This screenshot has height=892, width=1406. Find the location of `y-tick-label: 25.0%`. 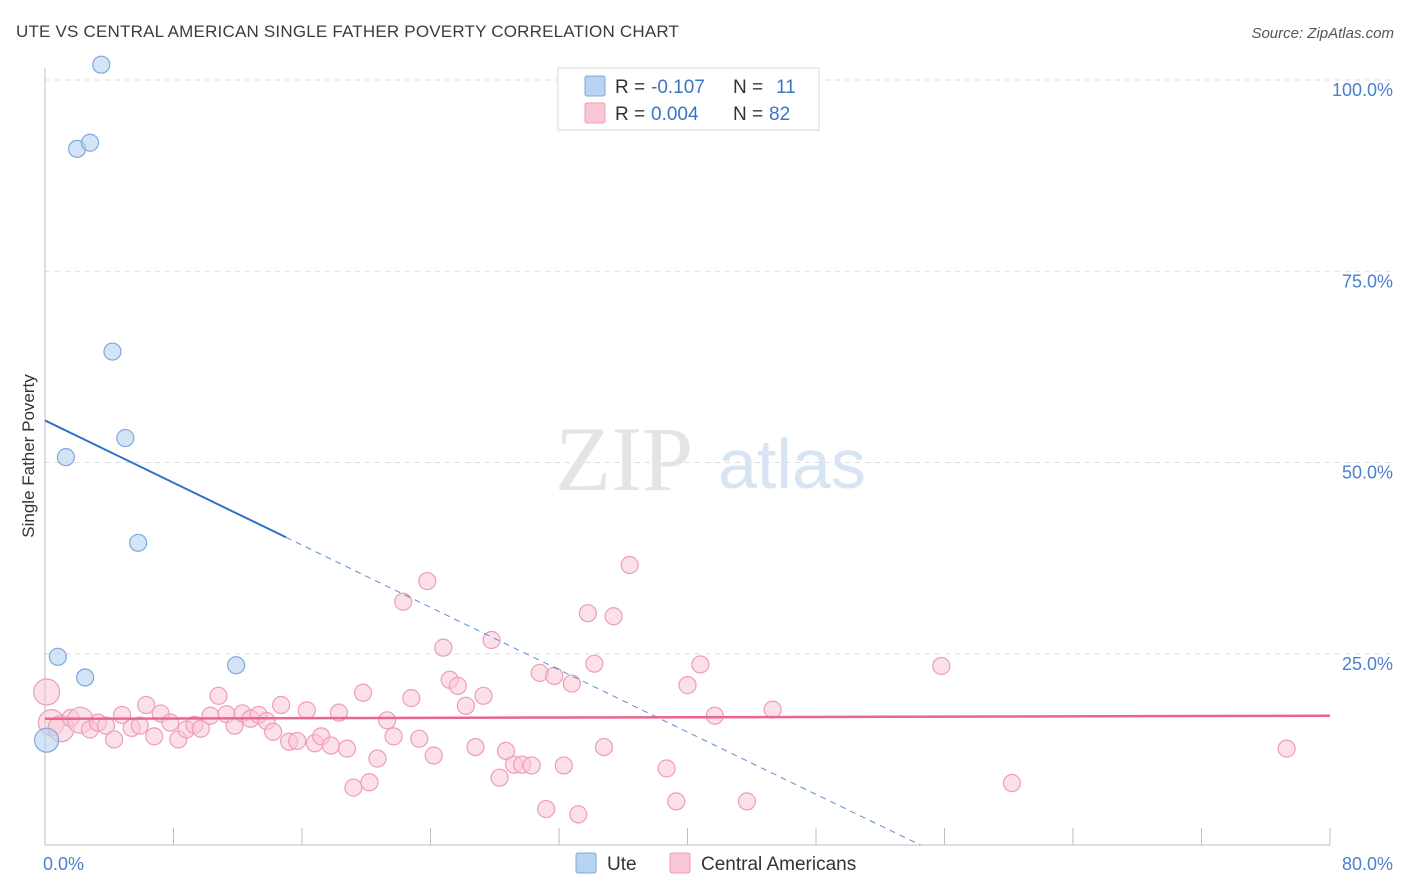

y-tick-label: 25.0% is located at coordinates (1367, 664).